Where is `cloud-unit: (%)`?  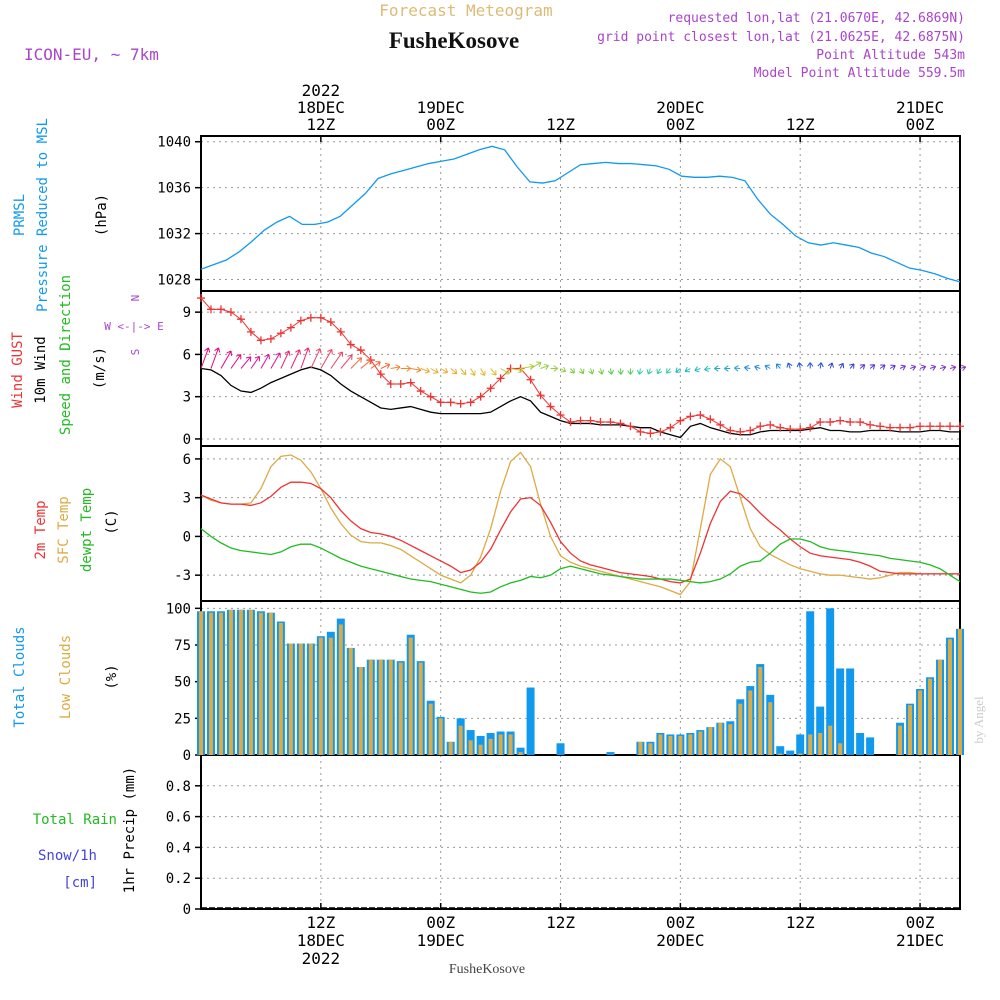
cloud-unit: (%) is located at coordinates (112, 676).